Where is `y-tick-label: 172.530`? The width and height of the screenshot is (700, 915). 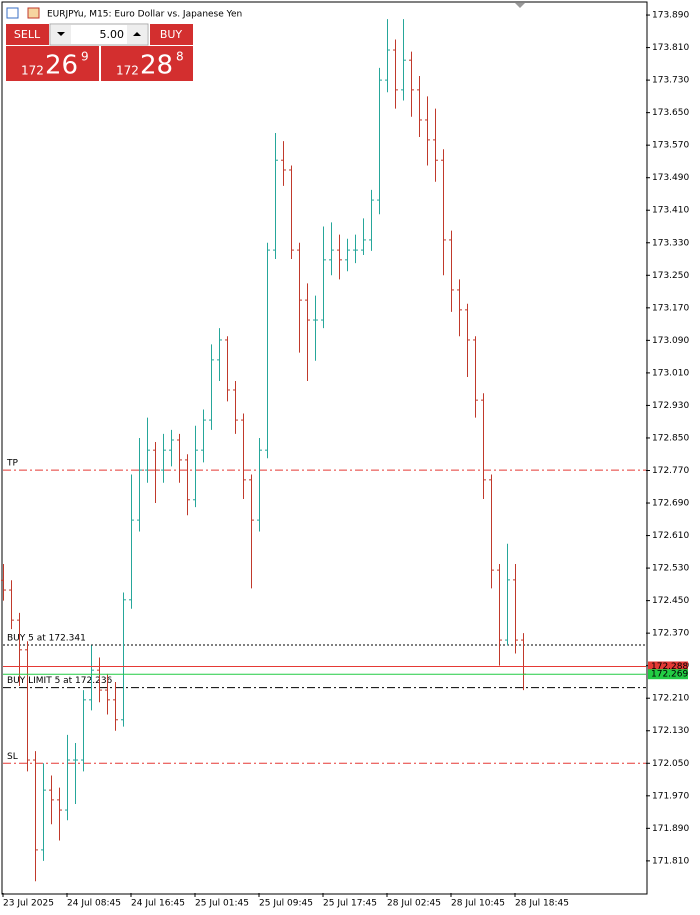
y-tick-label: 172.530 is located at coordinates (670, 569).